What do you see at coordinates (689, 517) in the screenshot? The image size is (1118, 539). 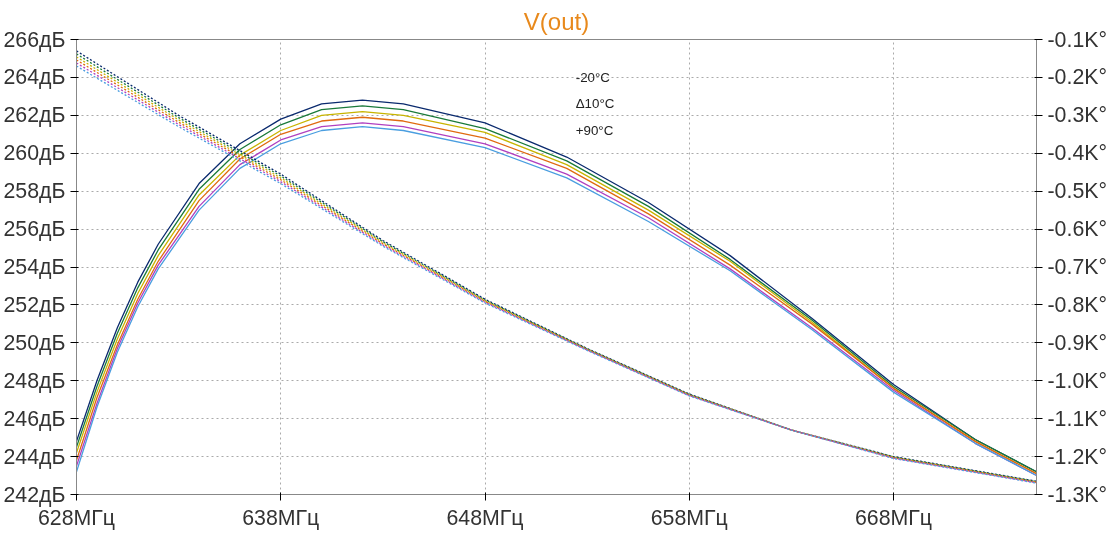 I see `x-tick-label: 658МГц` at bounding box center [689, 517].